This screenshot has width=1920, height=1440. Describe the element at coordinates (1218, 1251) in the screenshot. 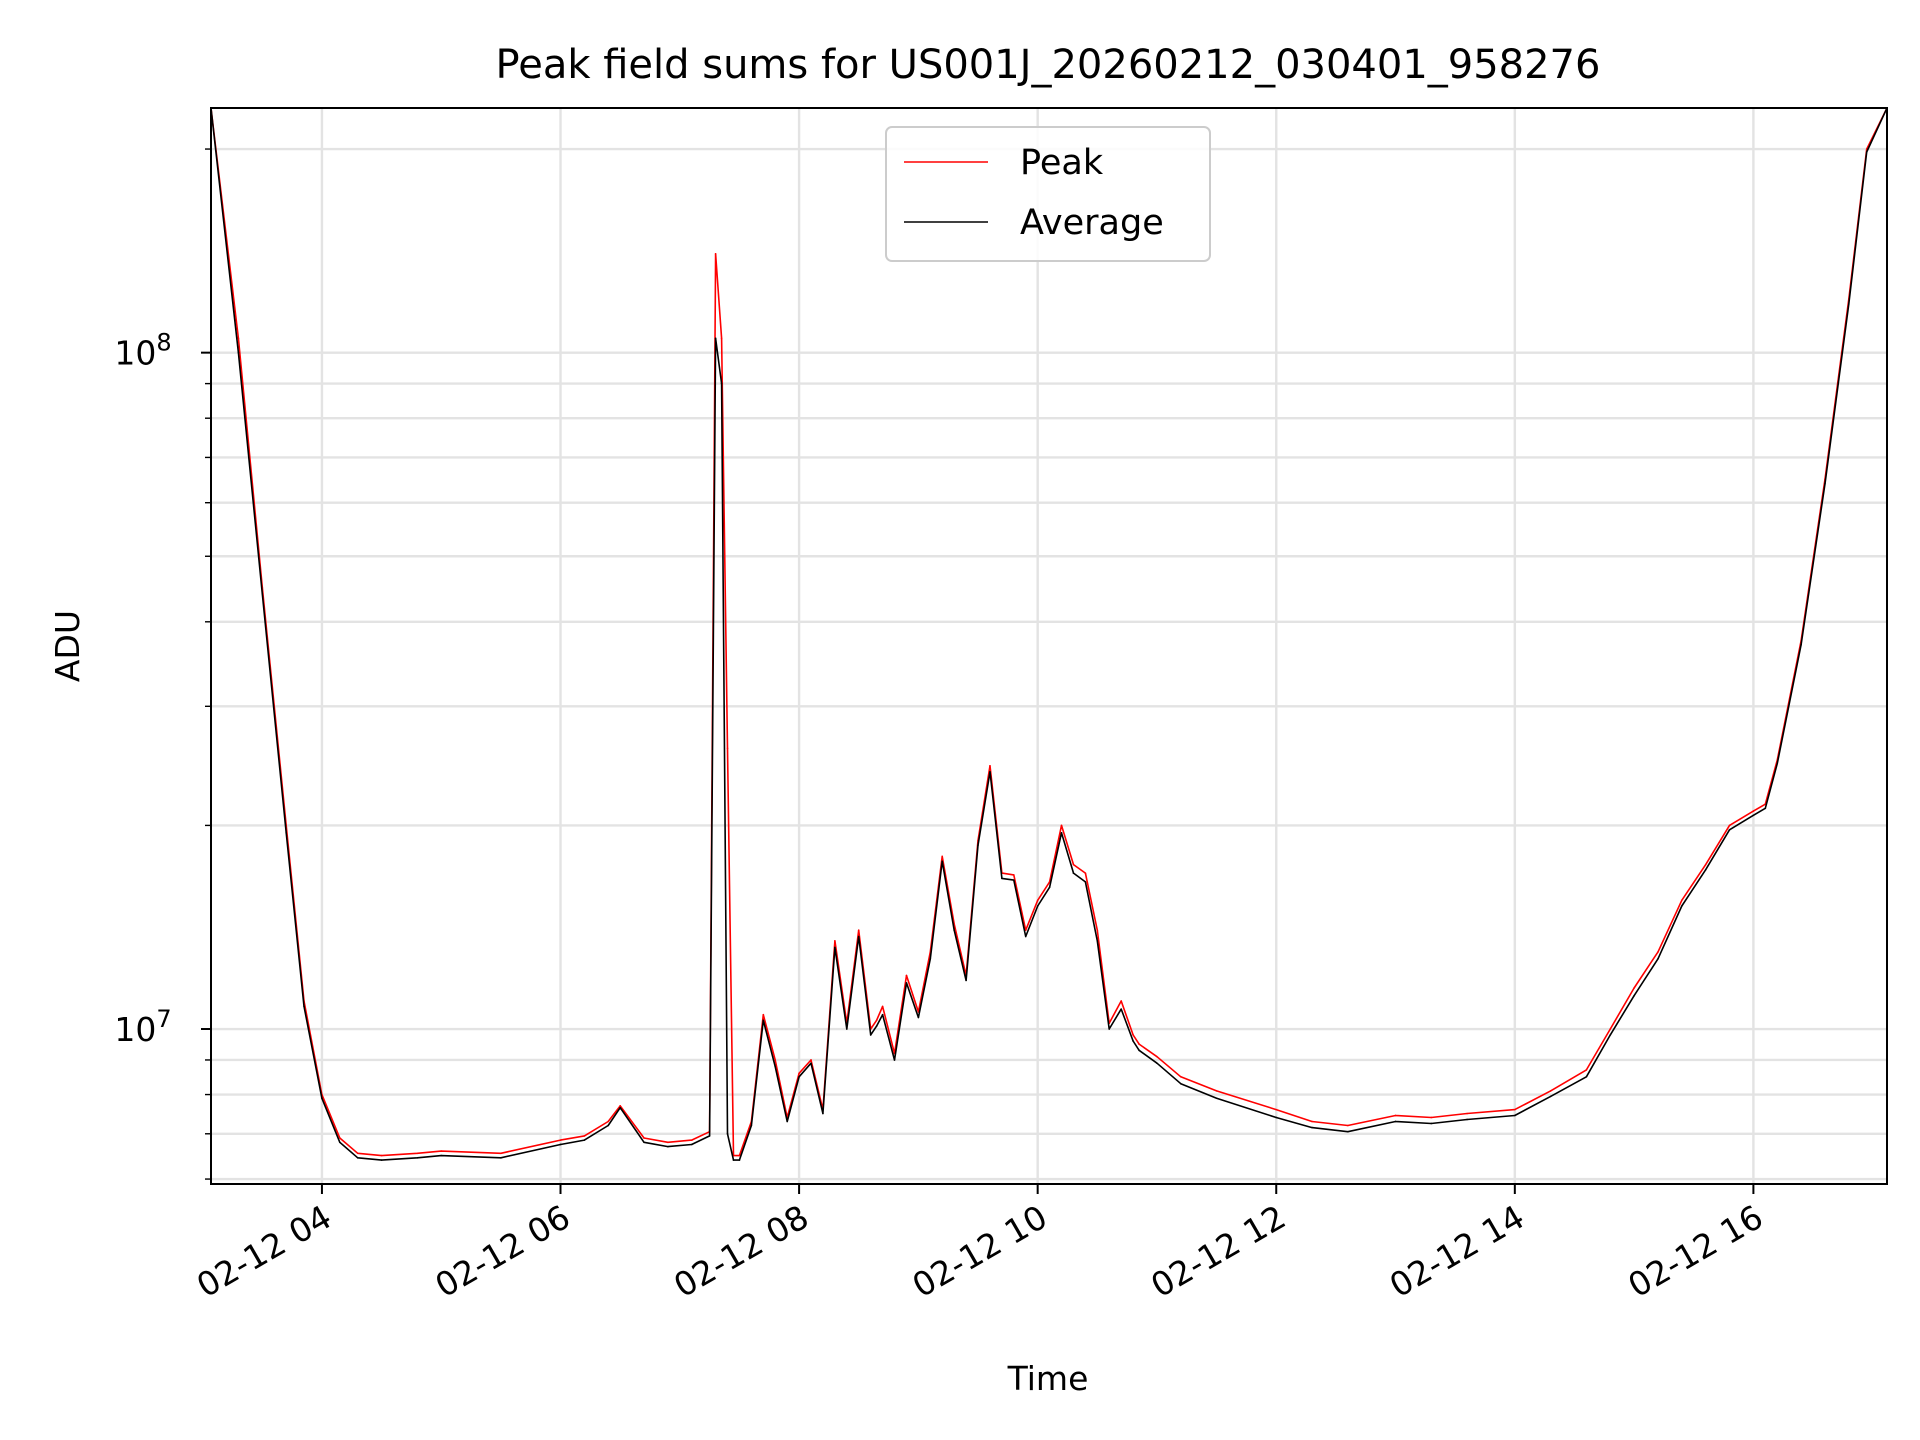

I see `x-tick-label: 02-12 12` at that location.